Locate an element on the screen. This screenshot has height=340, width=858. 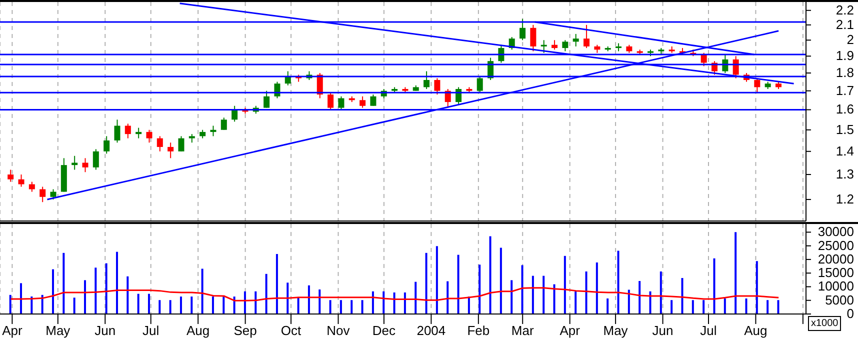
y-tick-label: 25000 is located at coordinates (836, 245).